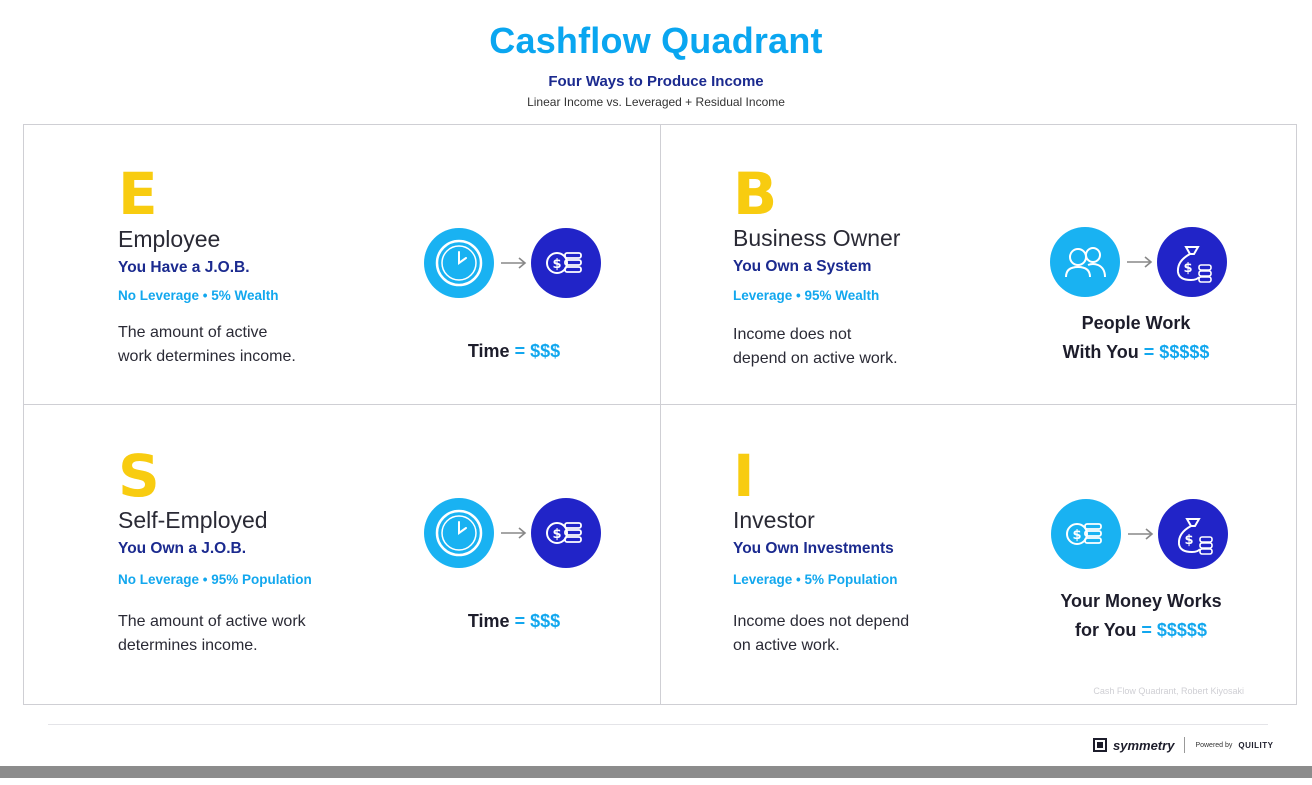  What do you see at coordinates (792, 334) in the screenshot?
I see `description-line: Income does not` at bounding box center [792, 334].